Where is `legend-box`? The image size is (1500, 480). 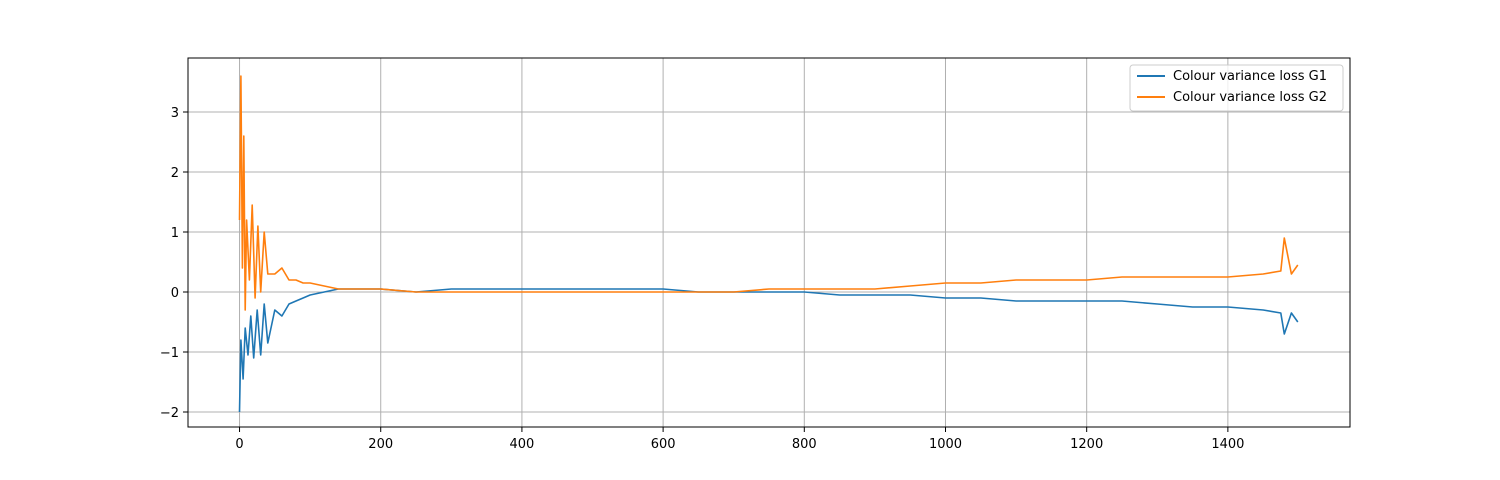
legend-box is located at coordinates (1236, 88).